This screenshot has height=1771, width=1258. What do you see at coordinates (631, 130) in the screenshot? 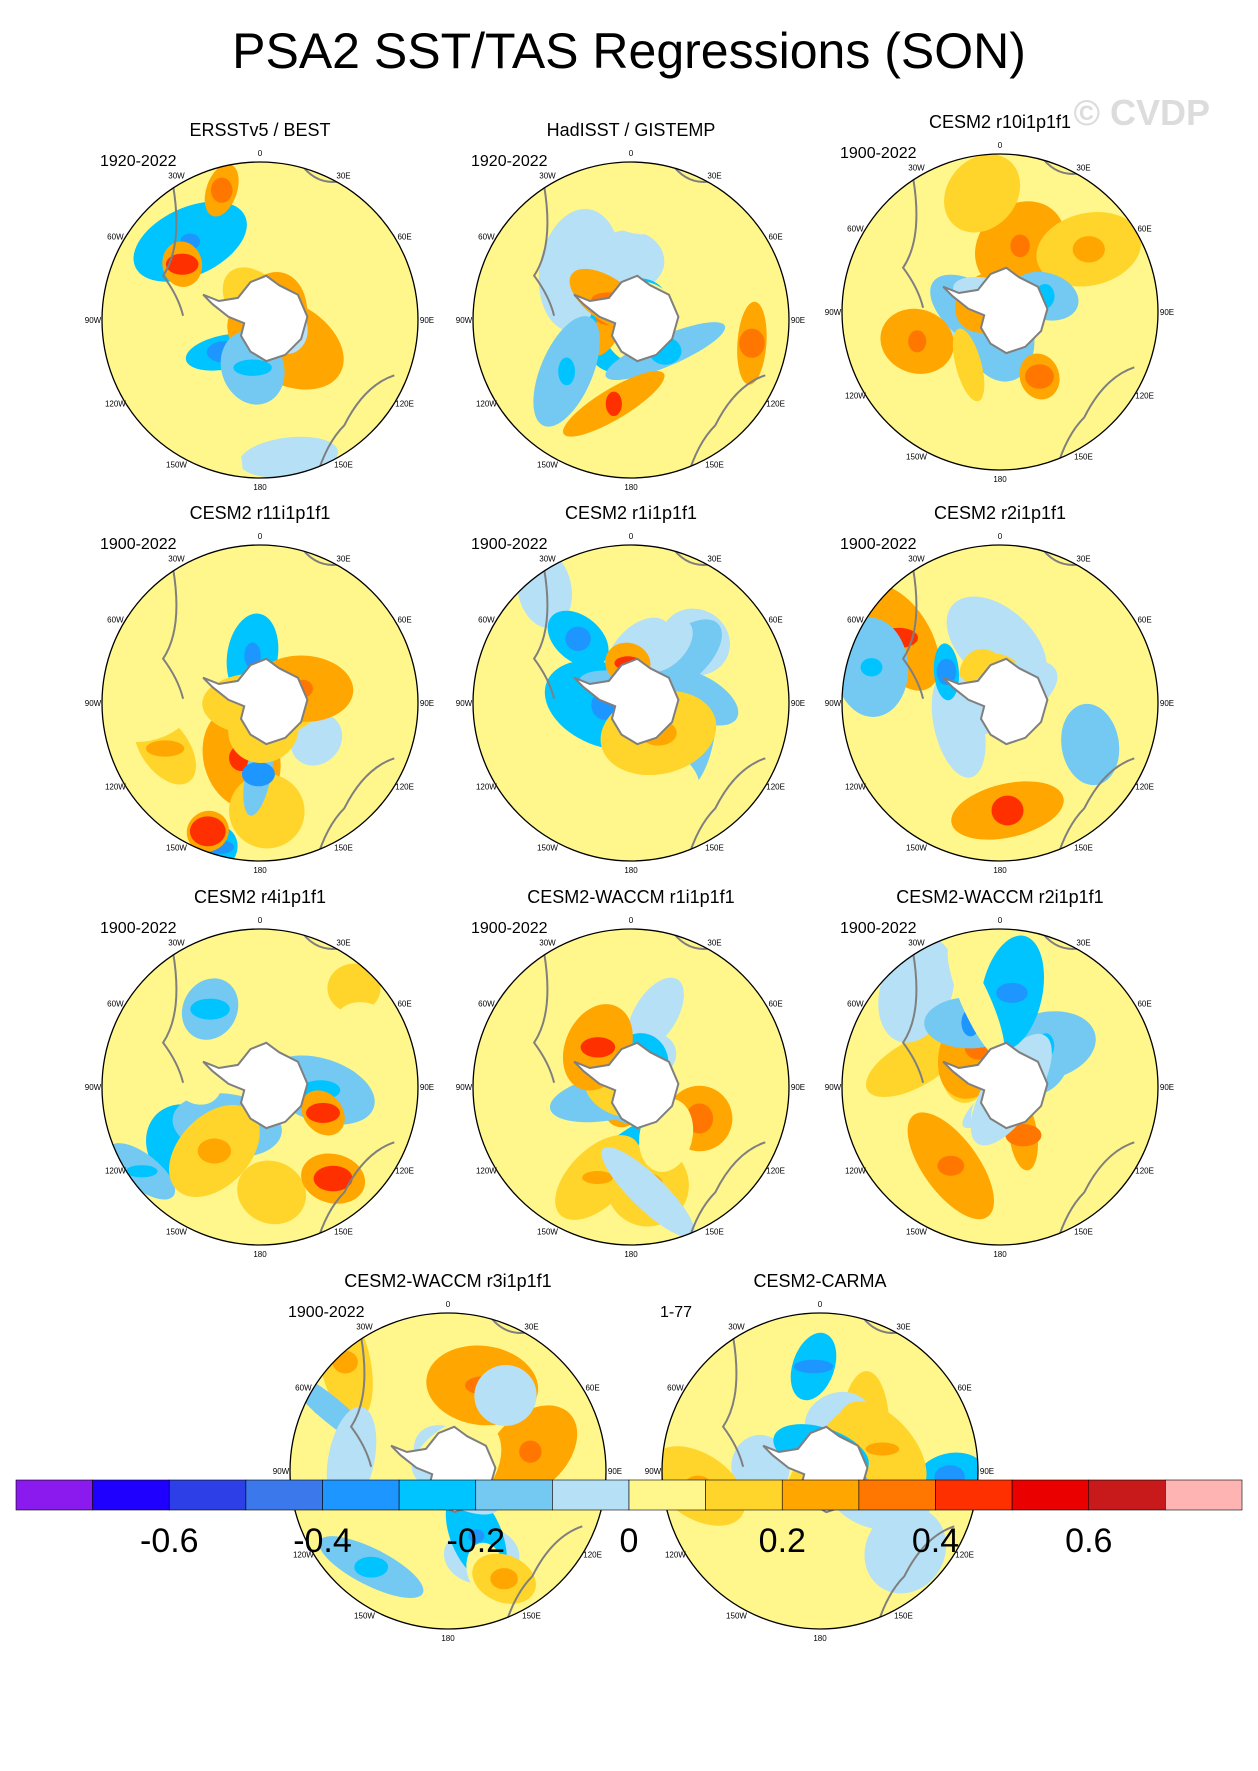
I see `panel-title: HadISST / GISTEMP` at bounding box center [631, 130].